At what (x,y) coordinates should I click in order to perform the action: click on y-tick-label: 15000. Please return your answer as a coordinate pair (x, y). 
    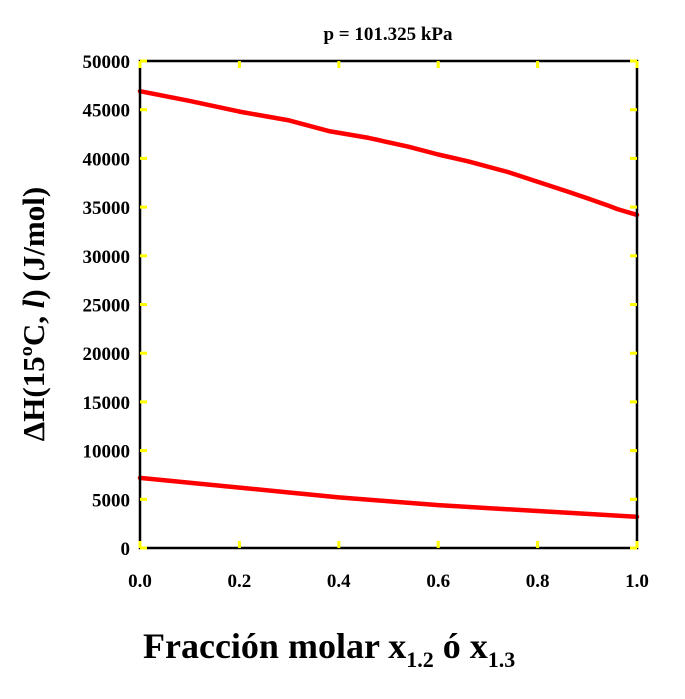
    Looking at the image, I should click on (107, 403).